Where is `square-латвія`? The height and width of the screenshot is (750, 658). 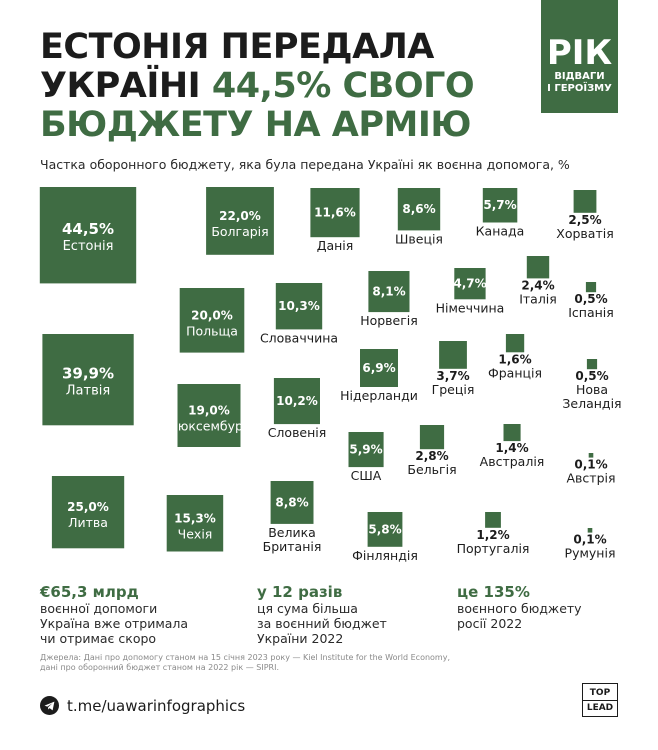
square-латвія is located at coordinates (88, 380).